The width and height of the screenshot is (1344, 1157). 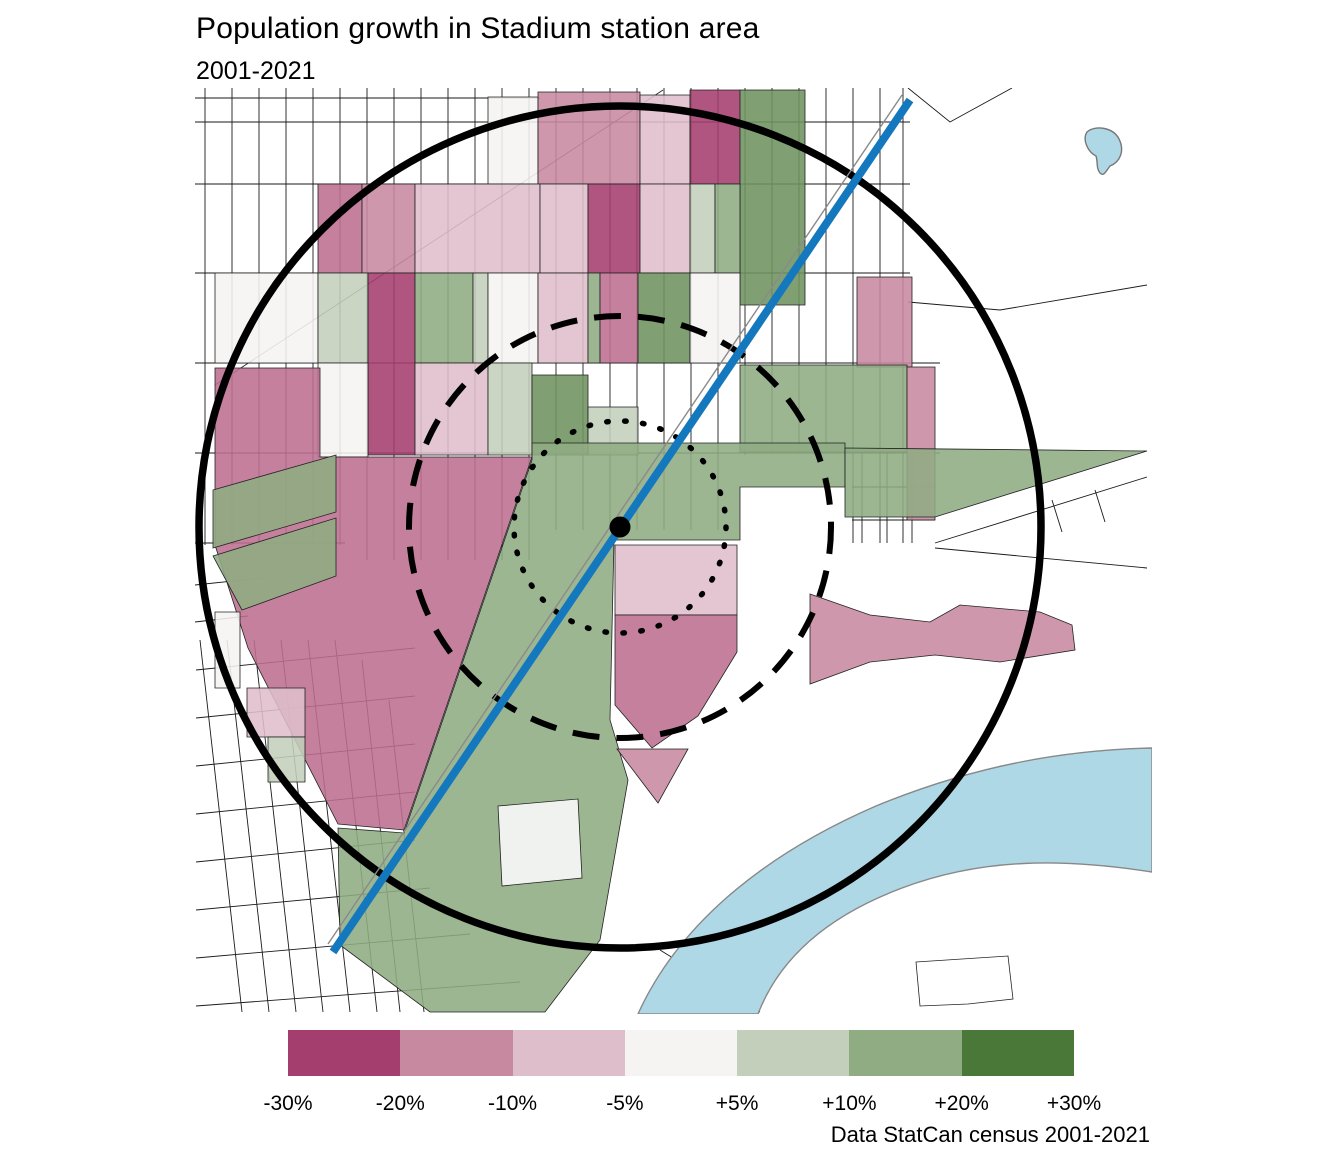 I want to click on legend-label: -10%, so click(x=513, y=1103).